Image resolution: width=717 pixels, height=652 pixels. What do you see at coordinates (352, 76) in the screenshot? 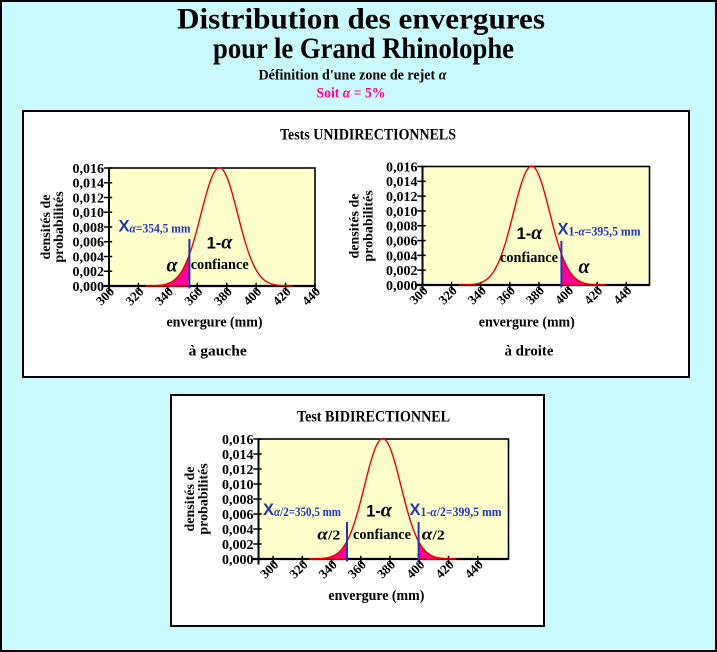
I see `svg-text:Définition d'une zone de rejet: Définition d'une zone de rejet α` at bounding box center [352, 76].